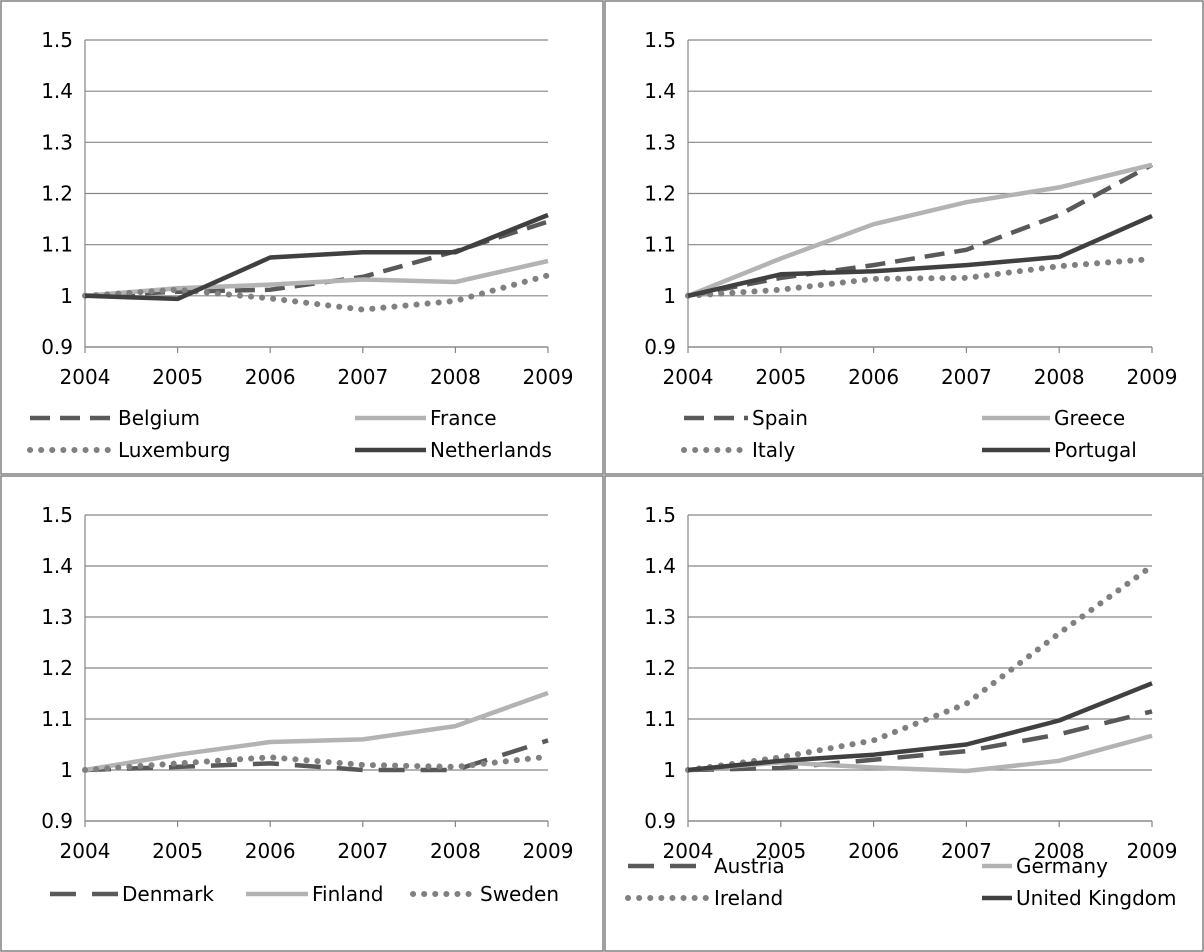 Image resolution: width=1204 pixels, height=952 pixels. What do you see at coordinates (316, 763) in the screenshot?
I see `series-line-sweden` at bounding box center [316, 763].